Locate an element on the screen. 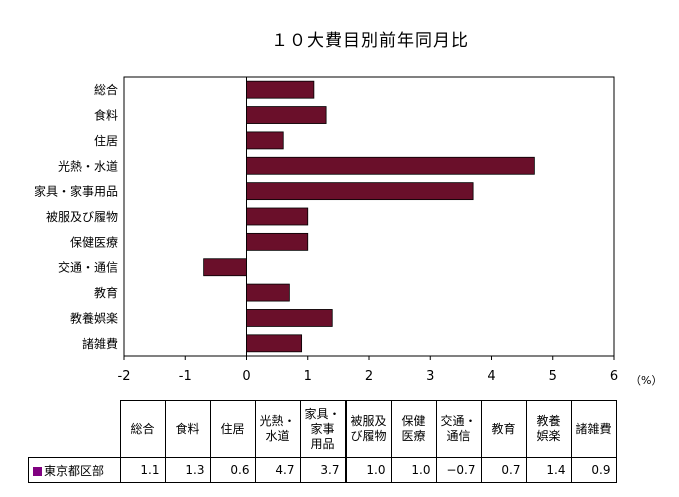 The height and width of the screenshot is (497, 679). table-header-cell-7: 交通・ 通信 is located at coordinates (458, 429).